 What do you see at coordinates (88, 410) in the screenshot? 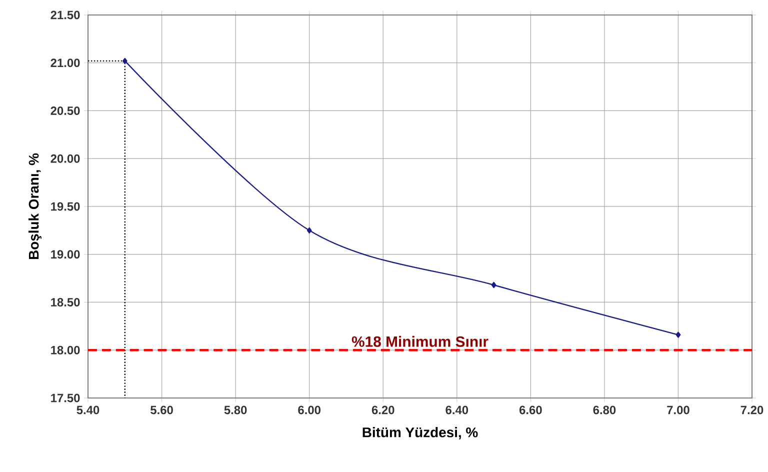
I see `x-tick-label: 5.40` at bounding box center [88, 410].